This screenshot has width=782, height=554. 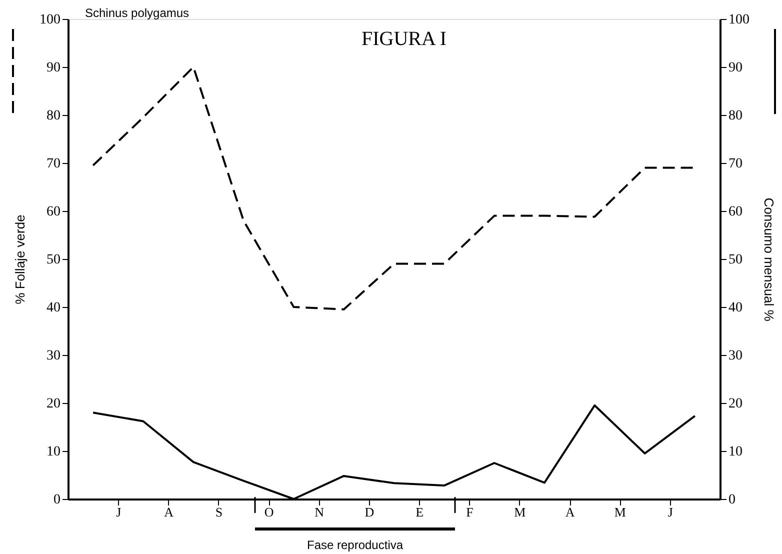 What do you see at coordinates (50, 20) in the screenshot?
I see `y-tick-label: 100` at bounding box center [50, 20].